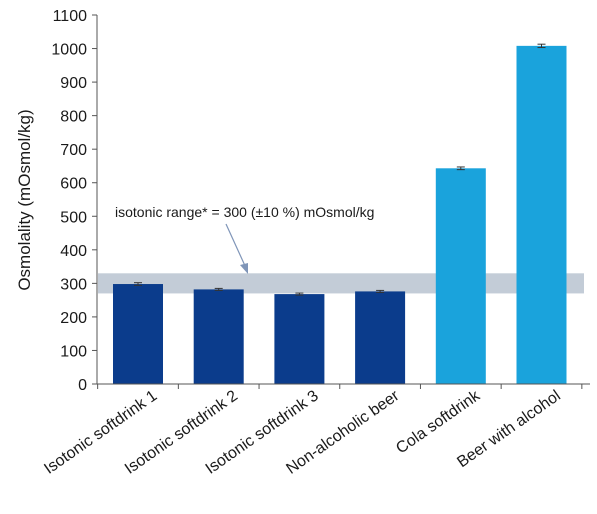 The width and height of the screenshot is (597, 514). What do you see at coordinates (73, 83) in the screenshot?
I see `y-tick-label: 900` at bounding box center [73, 83].